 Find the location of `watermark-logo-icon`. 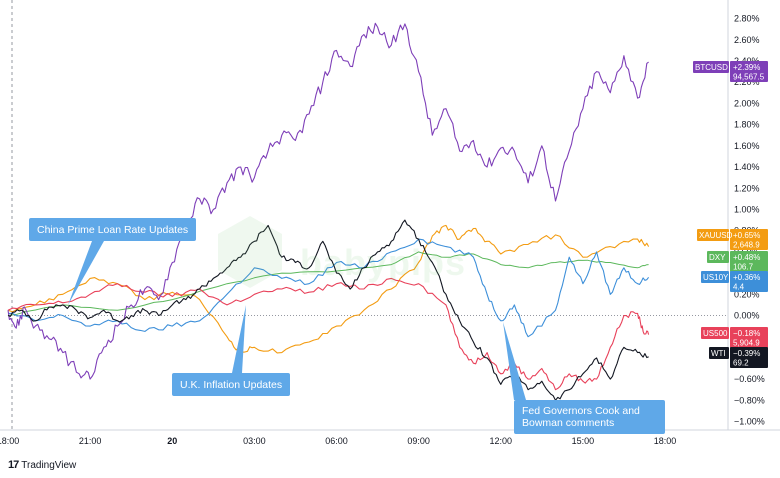

watermark-logo-icon is located at coordinates (250, 252).